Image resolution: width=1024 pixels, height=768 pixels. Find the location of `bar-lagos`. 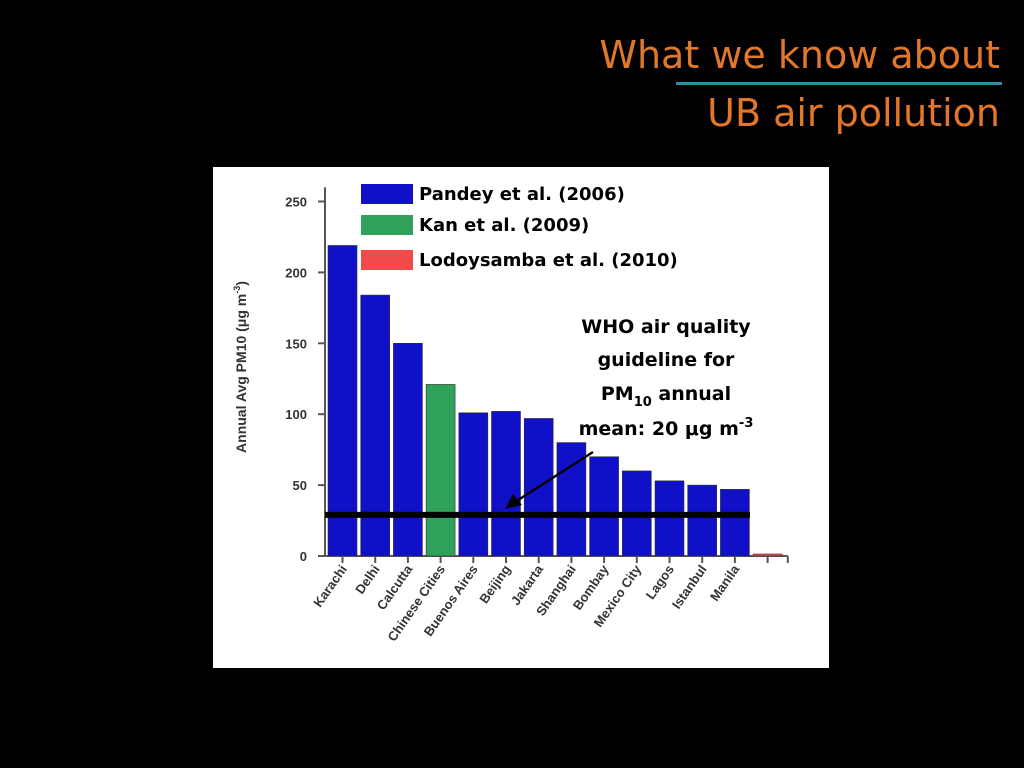

bar-lagos is located at coordinates (669, 518).